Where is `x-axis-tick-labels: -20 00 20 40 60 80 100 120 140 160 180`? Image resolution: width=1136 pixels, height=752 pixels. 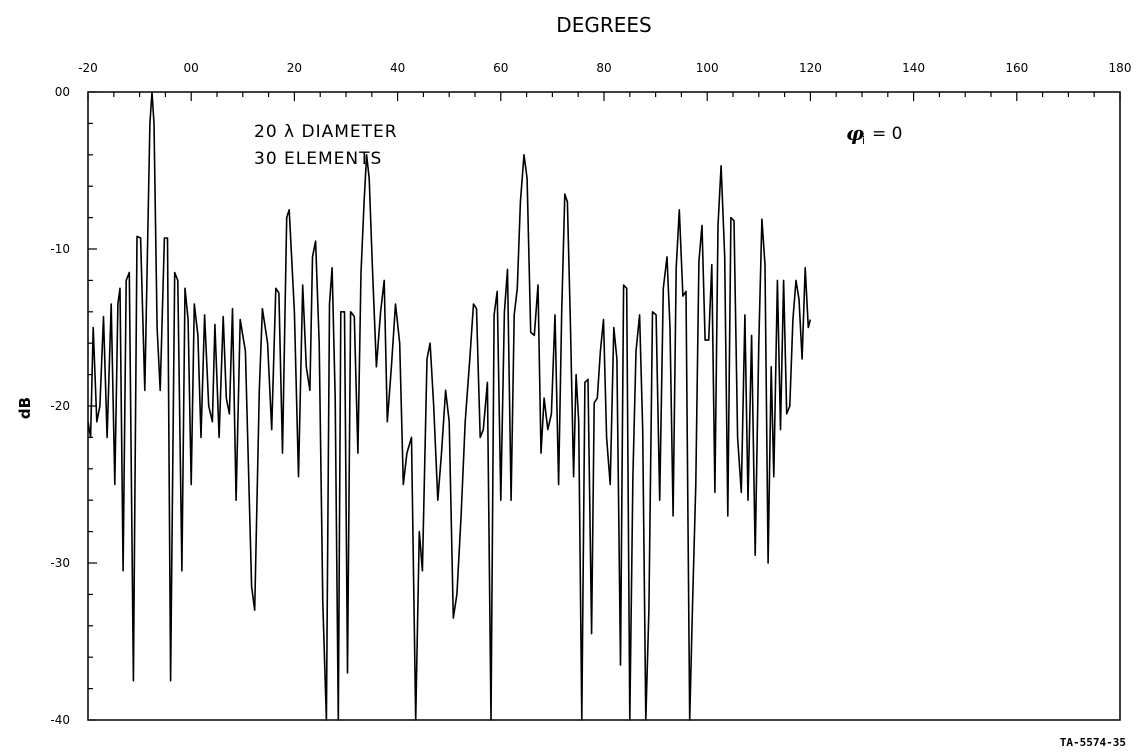 x-axis-tick-labels: -20 00 20 40 60 80 100 120 140 160 180 is located at coordinates (604, 68).